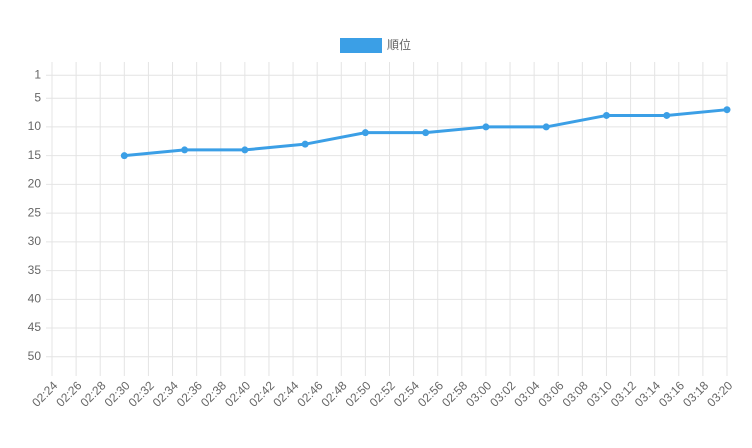 Image resolution: width=752 pixels, height=448 pixels. What do you see at coordinates (92, 393) in the screenshot?
I see `x-tick-label: 02:28` at bounding box center [92, 393].